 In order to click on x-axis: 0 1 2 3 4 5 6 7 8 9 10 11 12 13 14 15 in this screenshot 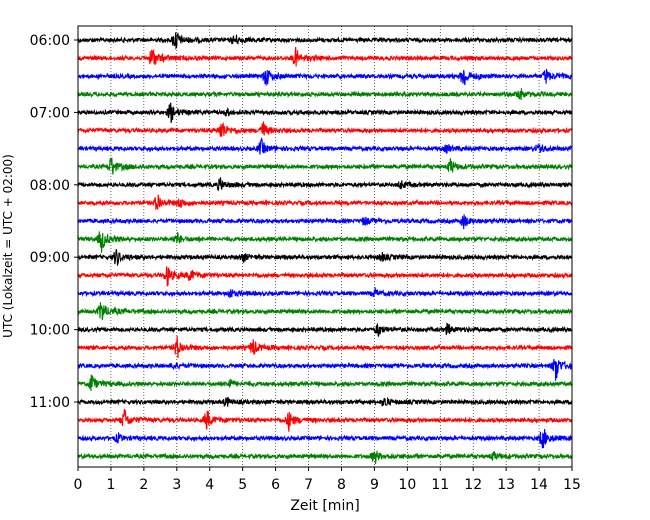, I will do `click(327, 480)`.